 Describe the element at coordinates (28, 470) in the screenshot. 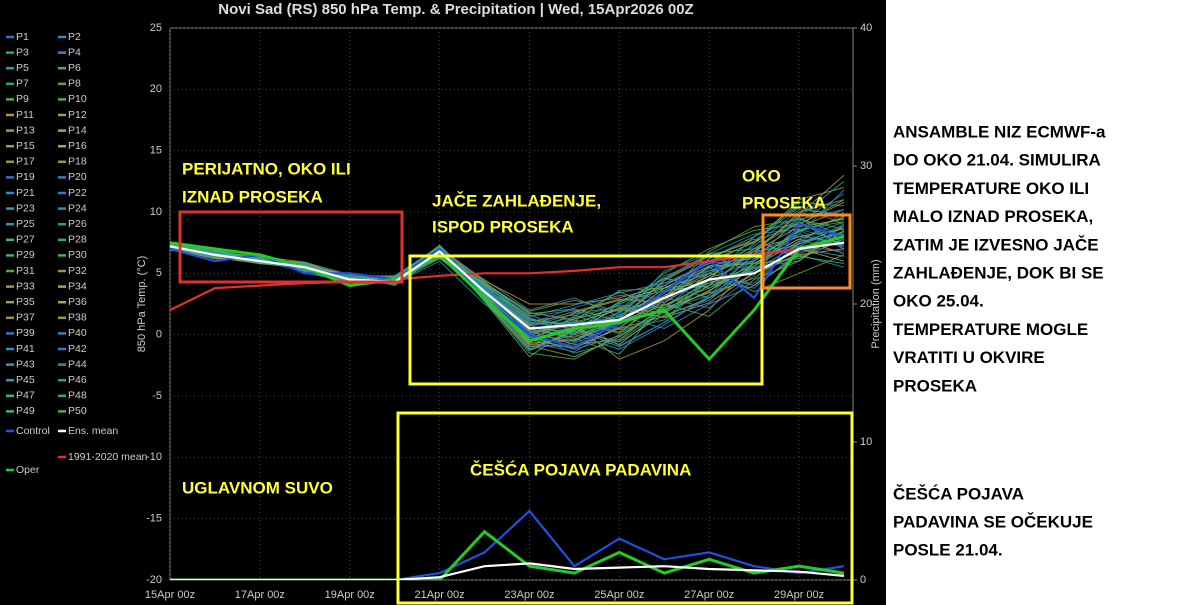

I see `legend-label: Oper` at that location.